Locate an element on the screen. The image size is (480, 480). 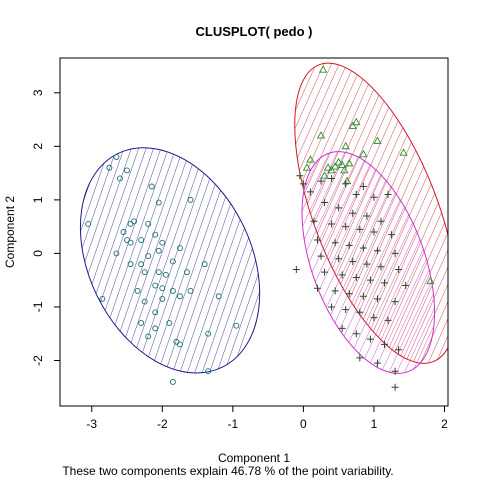
x-axis-label: Component 1 is located at coordinates (254, 458).